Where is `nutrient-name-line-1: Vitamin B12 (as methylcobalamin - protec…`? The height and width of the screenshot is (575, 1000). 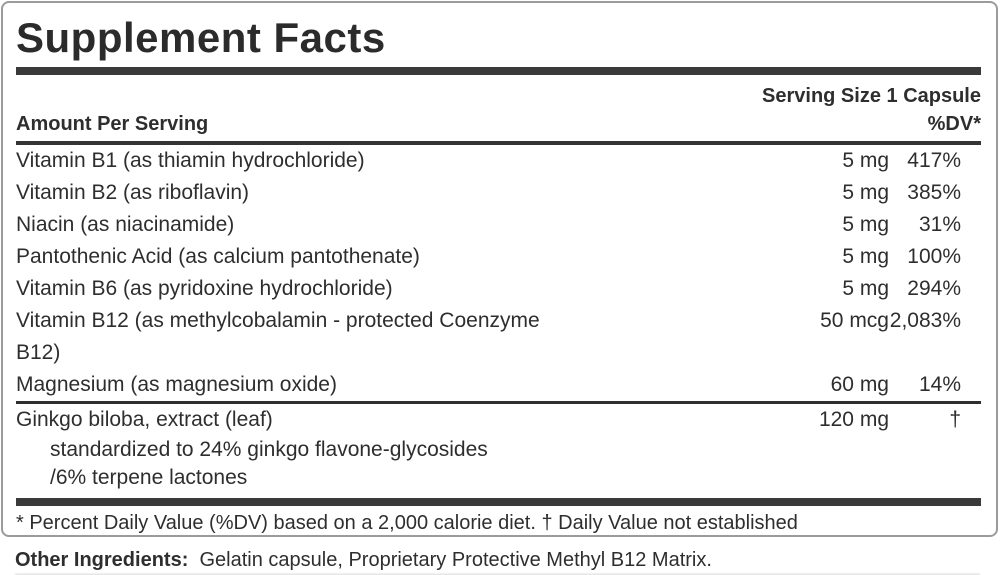
nutrient-name-line-1: Vitamin B12 (as methylcobalamin - protec… is located at coordinates (278, 320).